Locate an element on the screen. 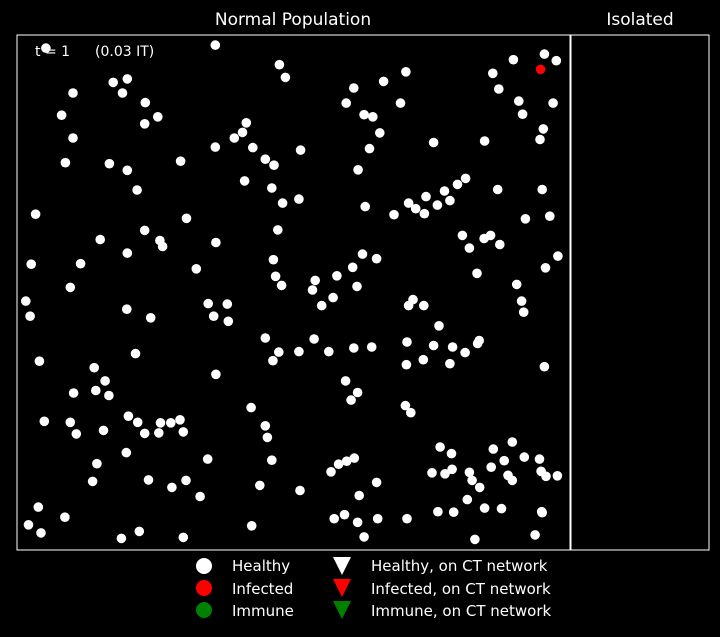  legend-item-healthy: Healthy is located at coordinates (243, 566).